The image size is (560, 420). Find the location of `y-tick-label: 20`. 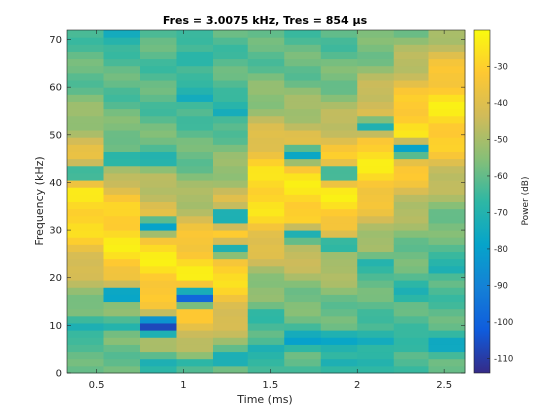

y-tick-label: 20 is located at coordinates (55, 278).